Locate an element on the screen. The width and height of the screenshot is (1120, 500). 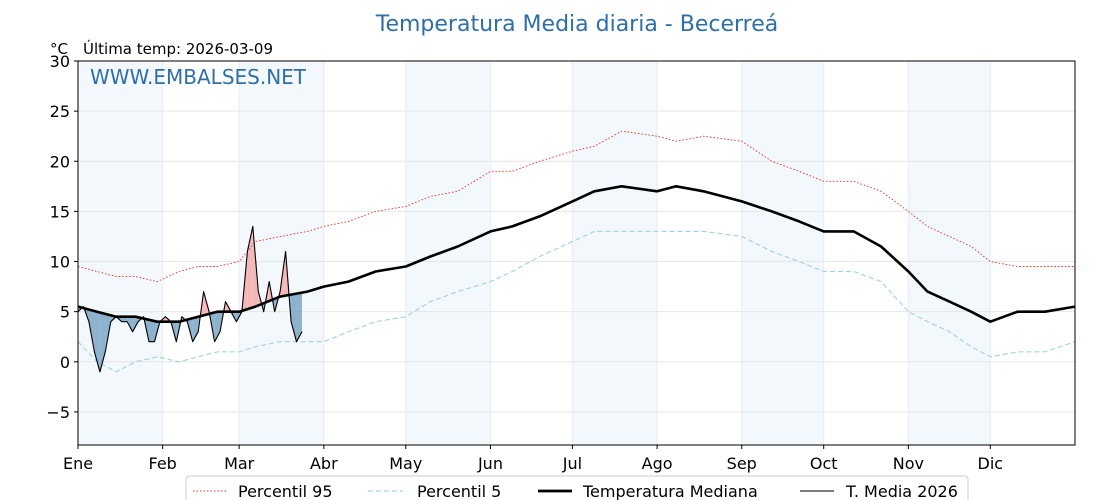
y-tick-label: 10 is located at coordinates (60, 262).